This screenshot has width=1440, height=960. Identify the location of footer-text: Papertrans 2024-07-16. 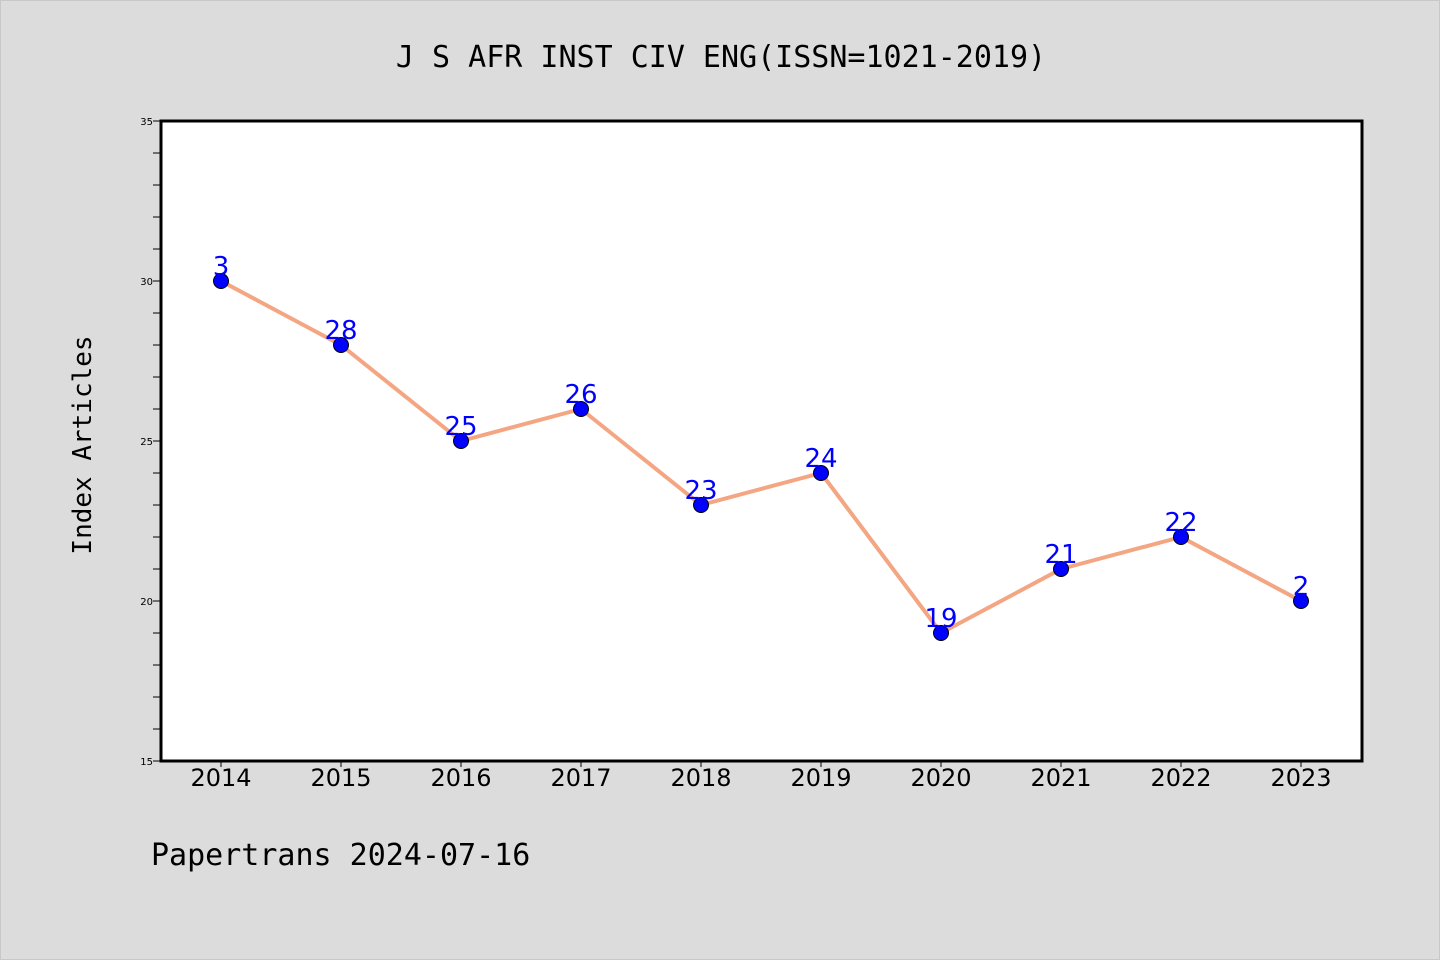
(340, 855).